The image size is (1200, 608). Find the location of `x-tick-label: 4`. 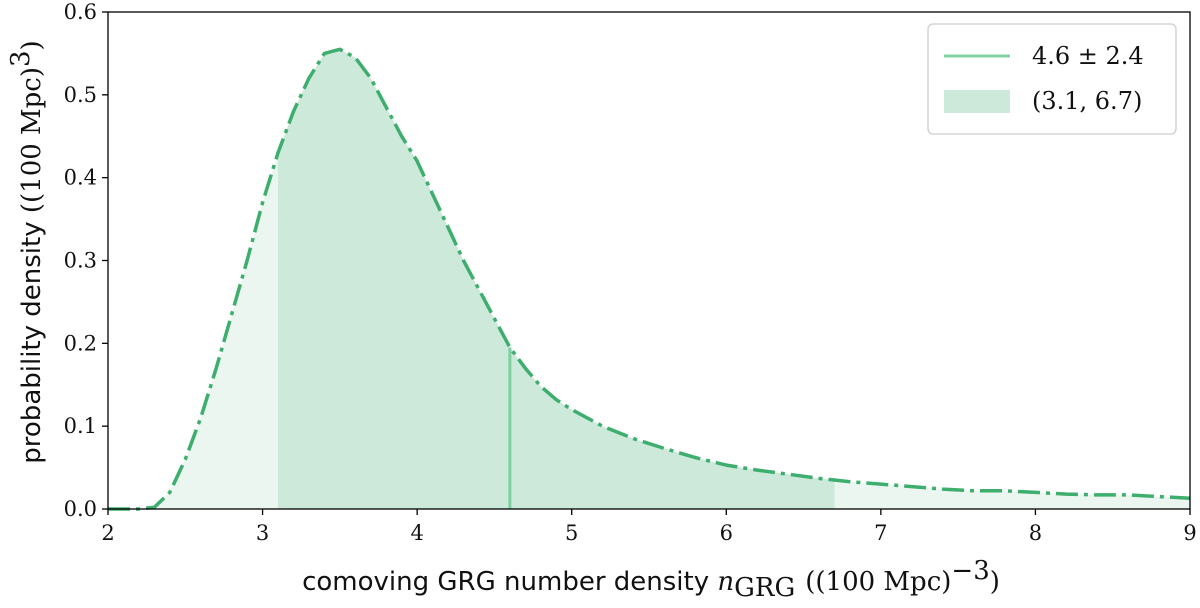

x-tick-label: 4 is located at coordinates (416, 533).